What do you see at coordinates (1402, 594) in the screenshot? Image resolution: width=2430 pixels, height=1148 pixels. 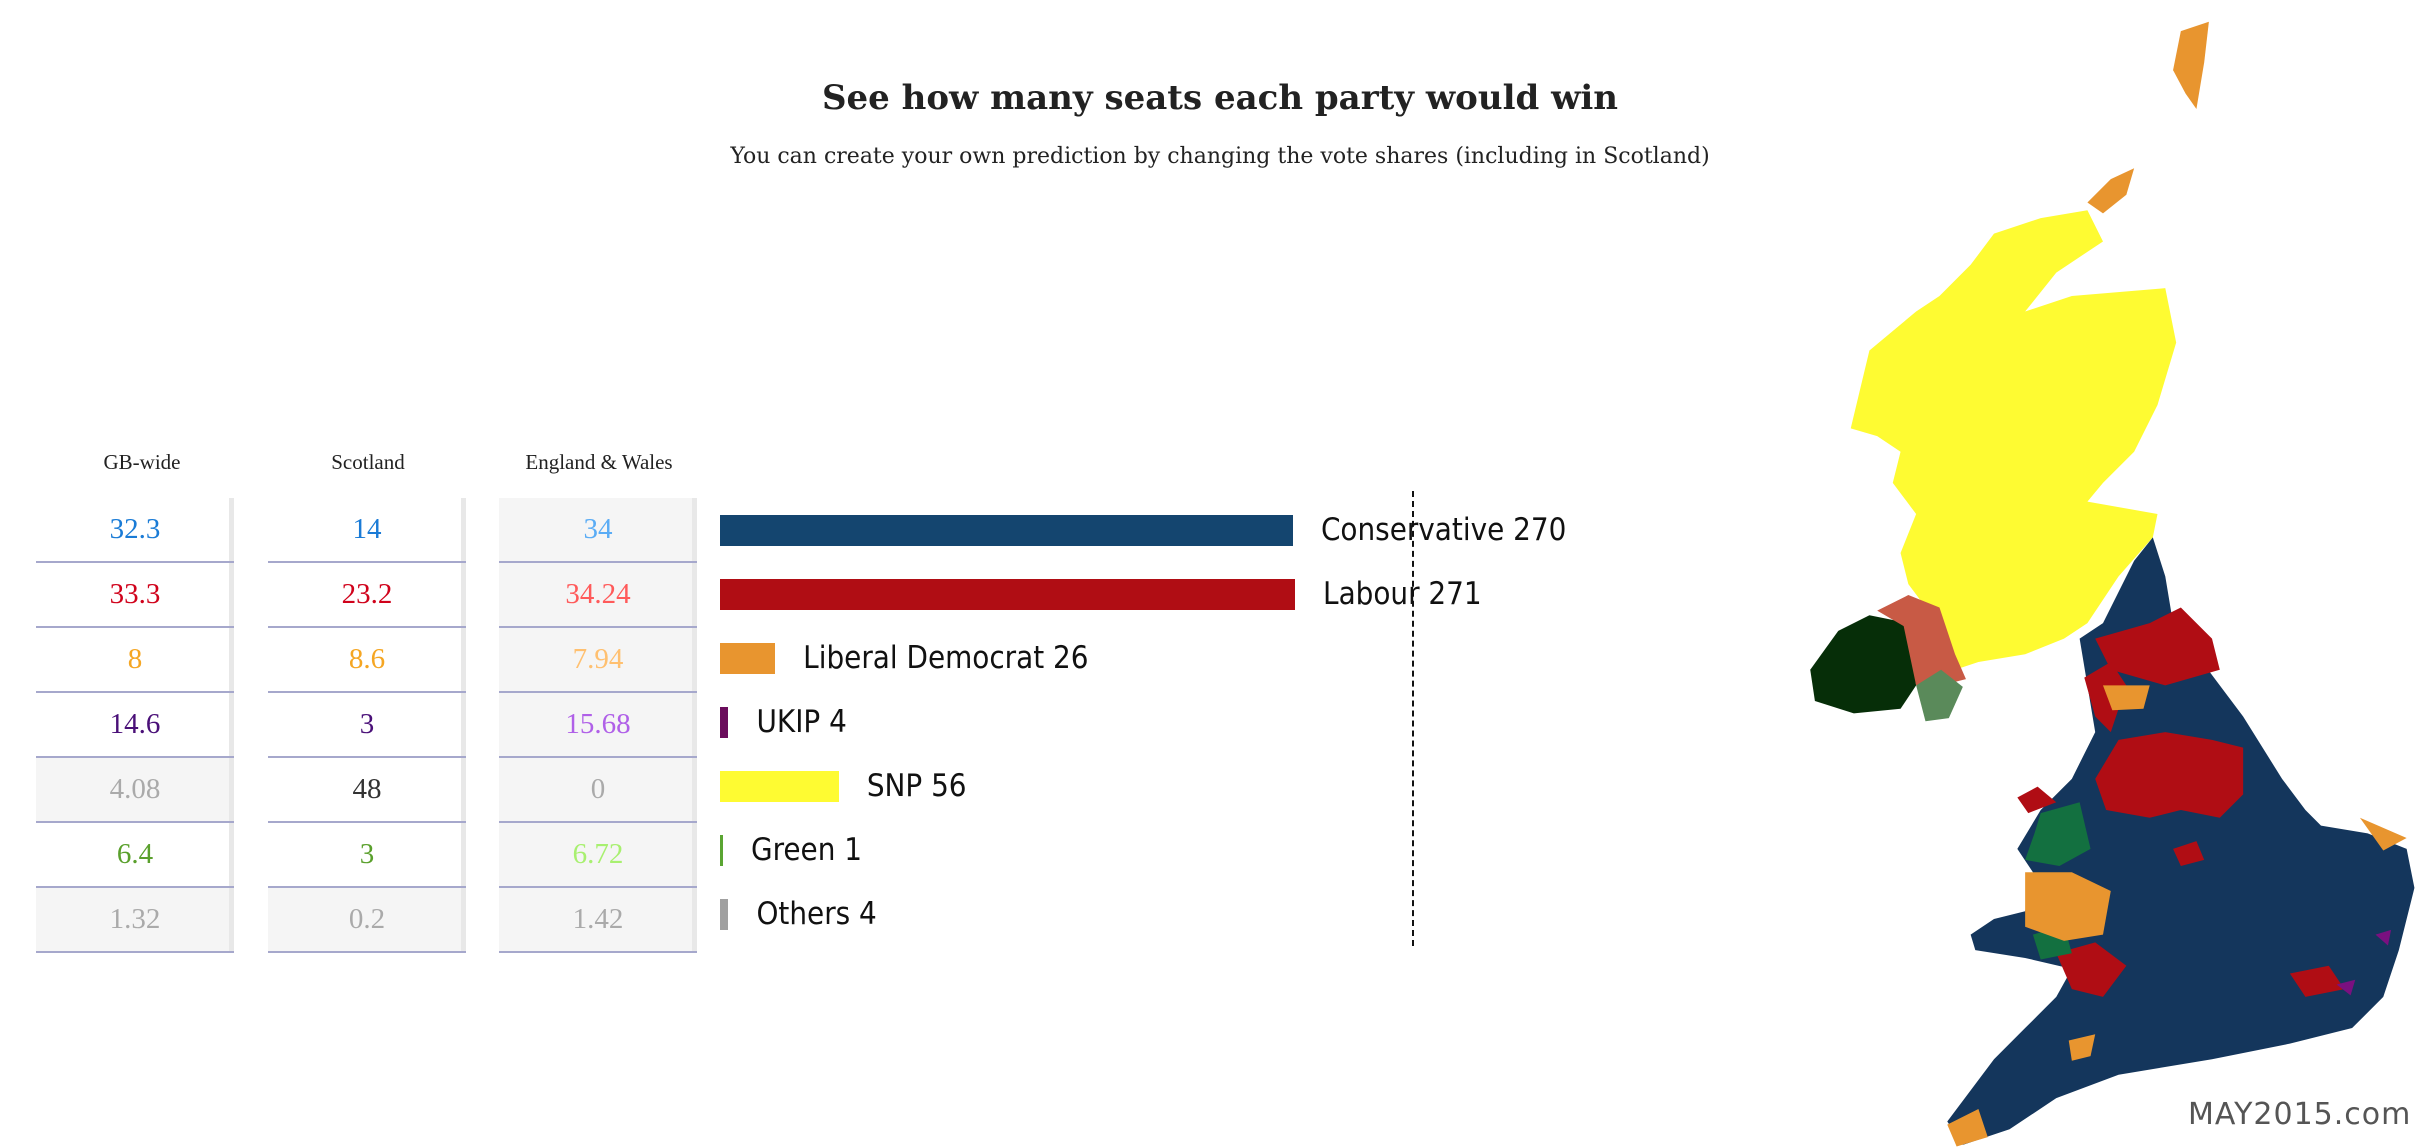 I see `seat-label: Labour 271` at bounding box center [1402, 594].